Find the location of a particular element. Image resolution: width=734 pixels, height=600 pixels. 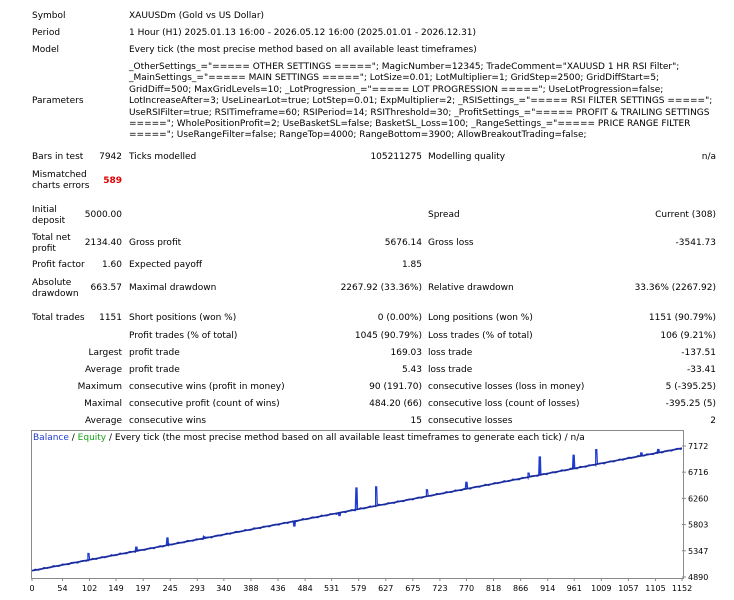

x-tick-label: 293 is located at coordinates (197, 588).